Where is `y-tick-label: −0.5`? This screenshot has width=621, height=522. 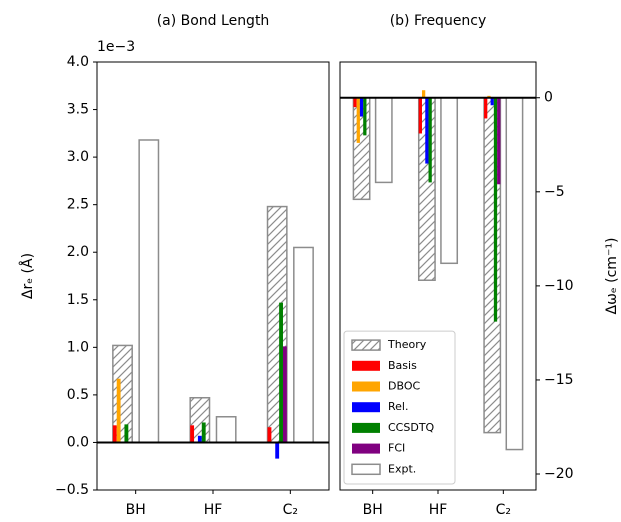
y-tick-label: −0.5 is located at coordinates (72, 490).